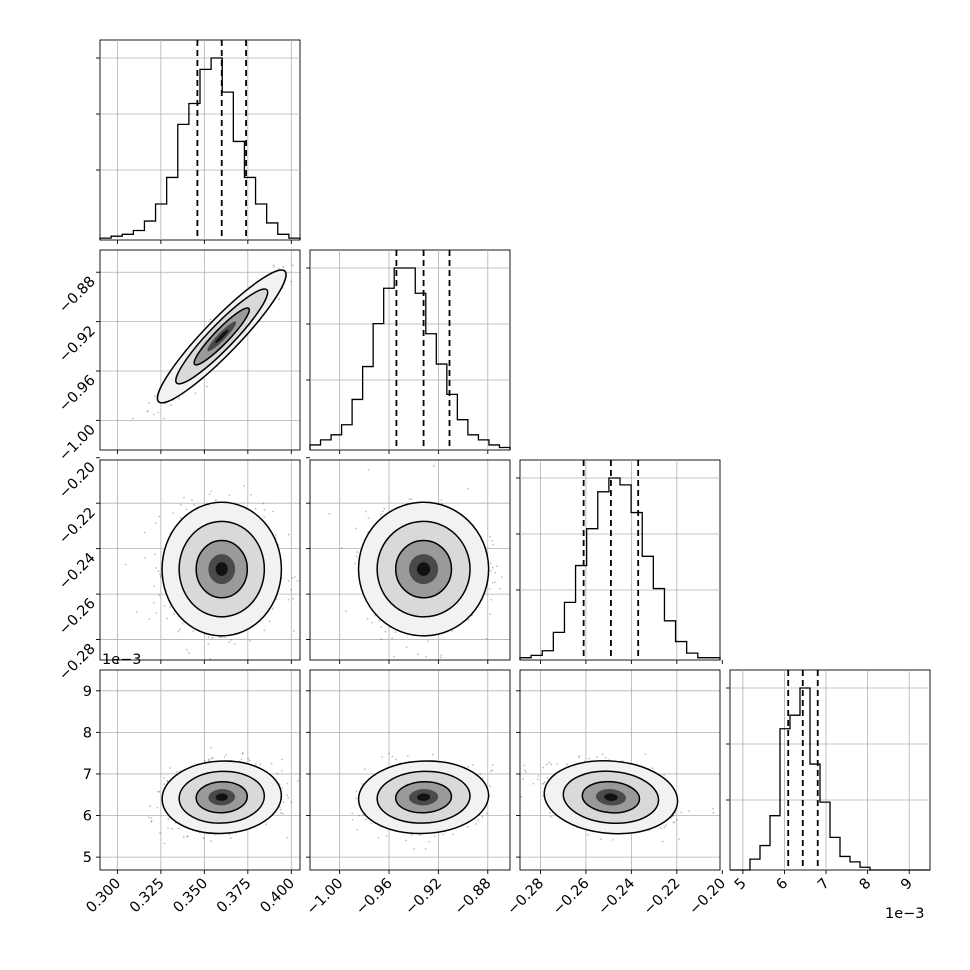 This screenshot has height=970, width=970. Describe the element at coordinates (473, 897) in the screenshot. I see `x-tick-label: −0.88` at that location.